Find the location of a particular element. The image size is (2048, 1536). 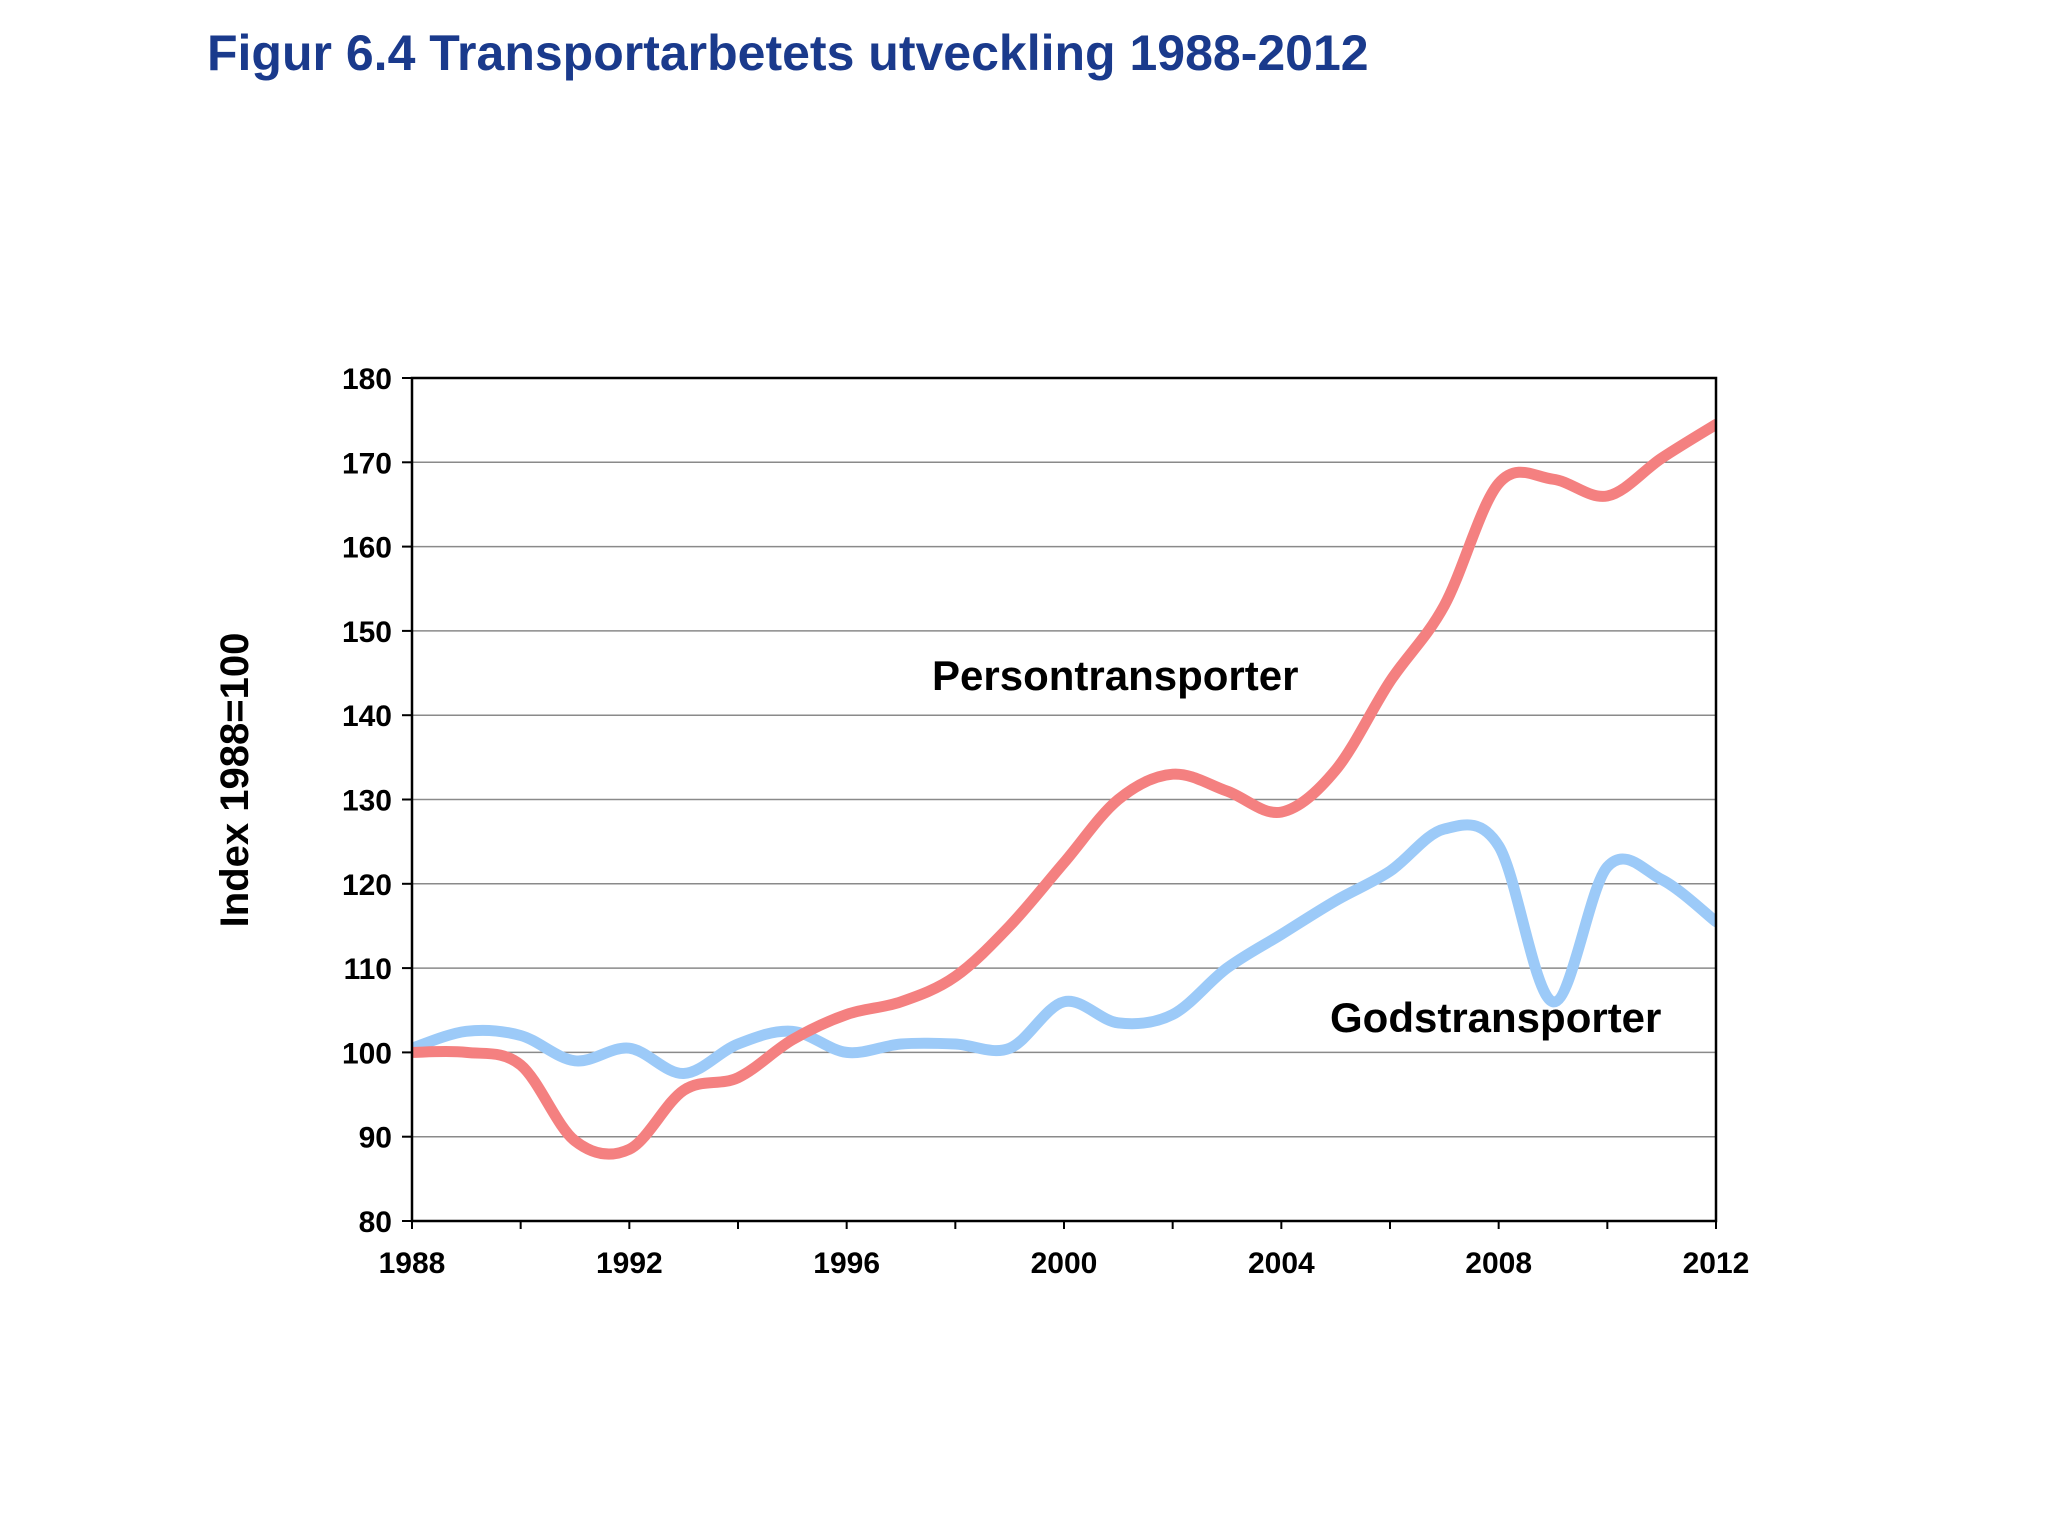

x-tick-label: 1992 is located at coordinates (629, 1263).